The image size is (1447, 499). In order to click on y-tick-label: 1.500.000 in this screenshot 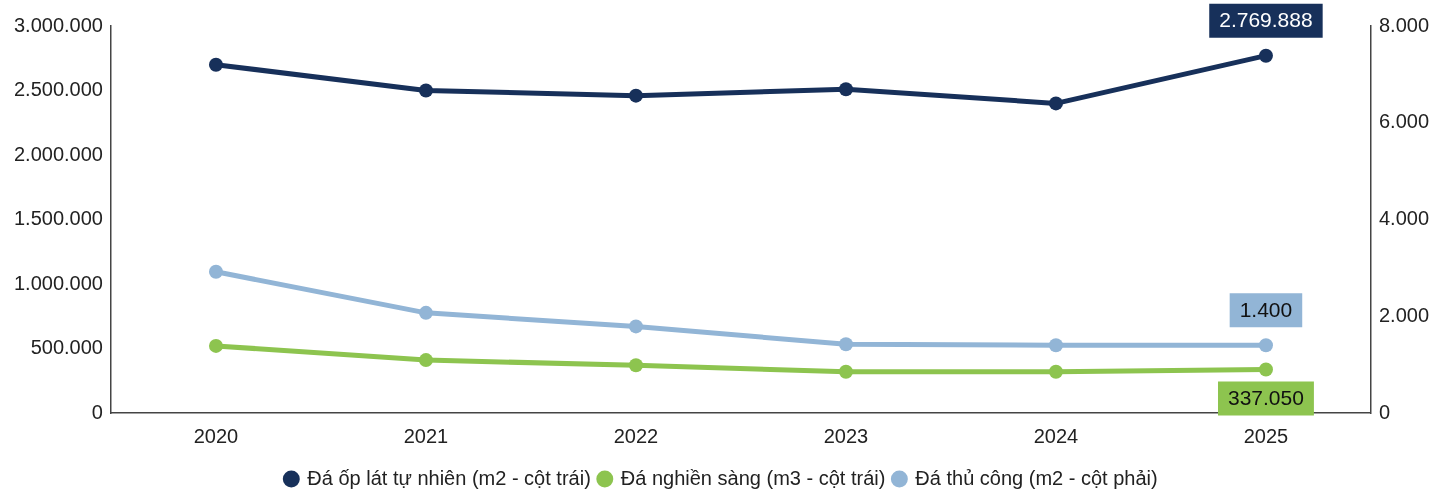, I will do `click(58, 218)`.